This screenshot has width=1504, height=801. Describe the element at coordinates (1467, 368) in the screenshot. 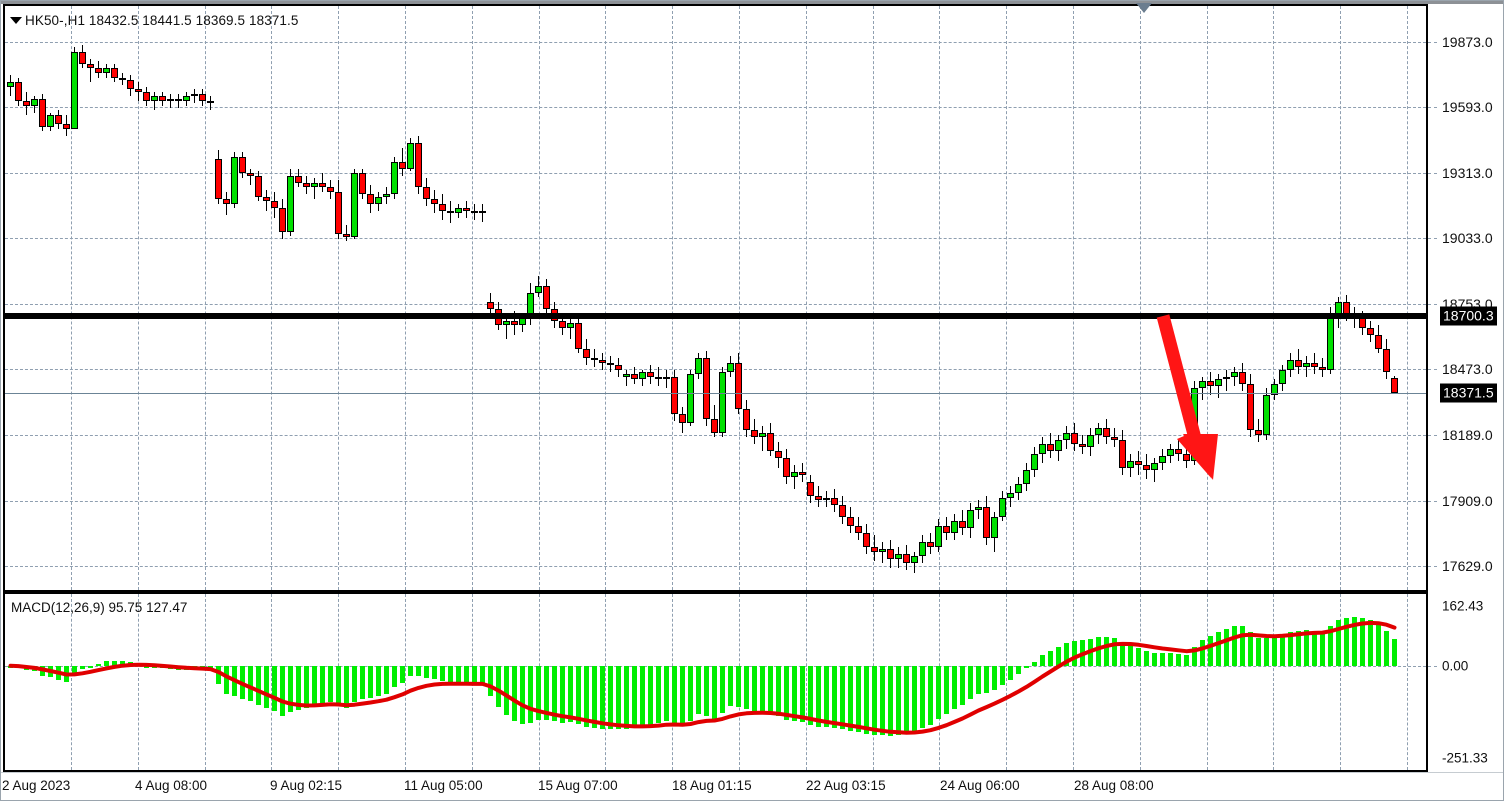

I see `price-axis-label: 18473.0` at that location.